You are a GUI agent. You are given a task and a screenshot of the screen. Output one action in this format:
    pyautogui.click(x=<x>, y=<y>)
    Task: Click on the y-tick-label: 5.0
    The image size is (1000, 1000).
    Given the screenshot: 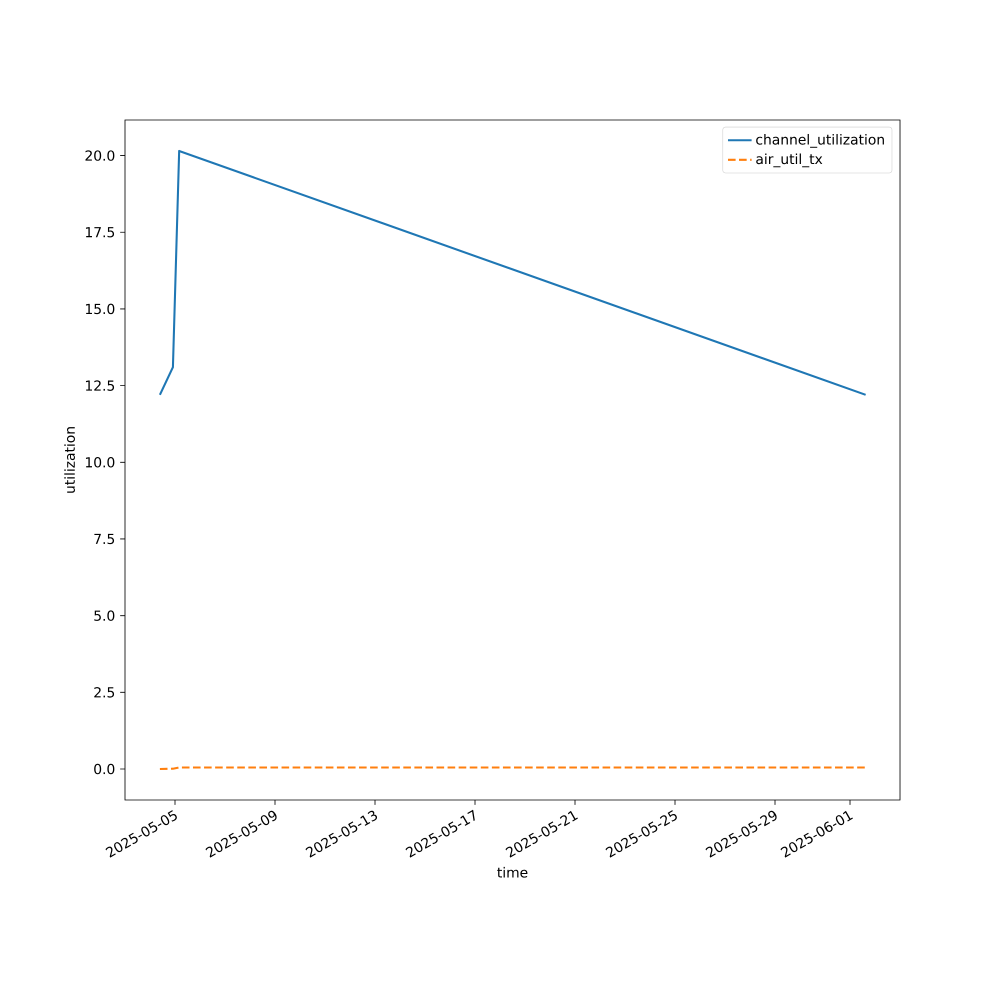 What is the action you would take?
    pyautogui.click(x=104, y=615)
    